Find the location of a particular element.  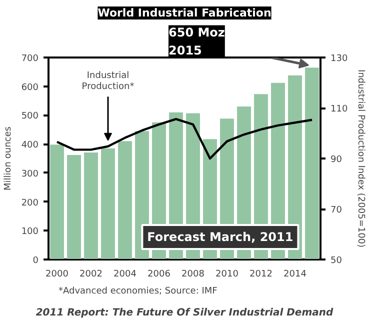

x-tick-label: 2014 is located at coordinates (295, 275).